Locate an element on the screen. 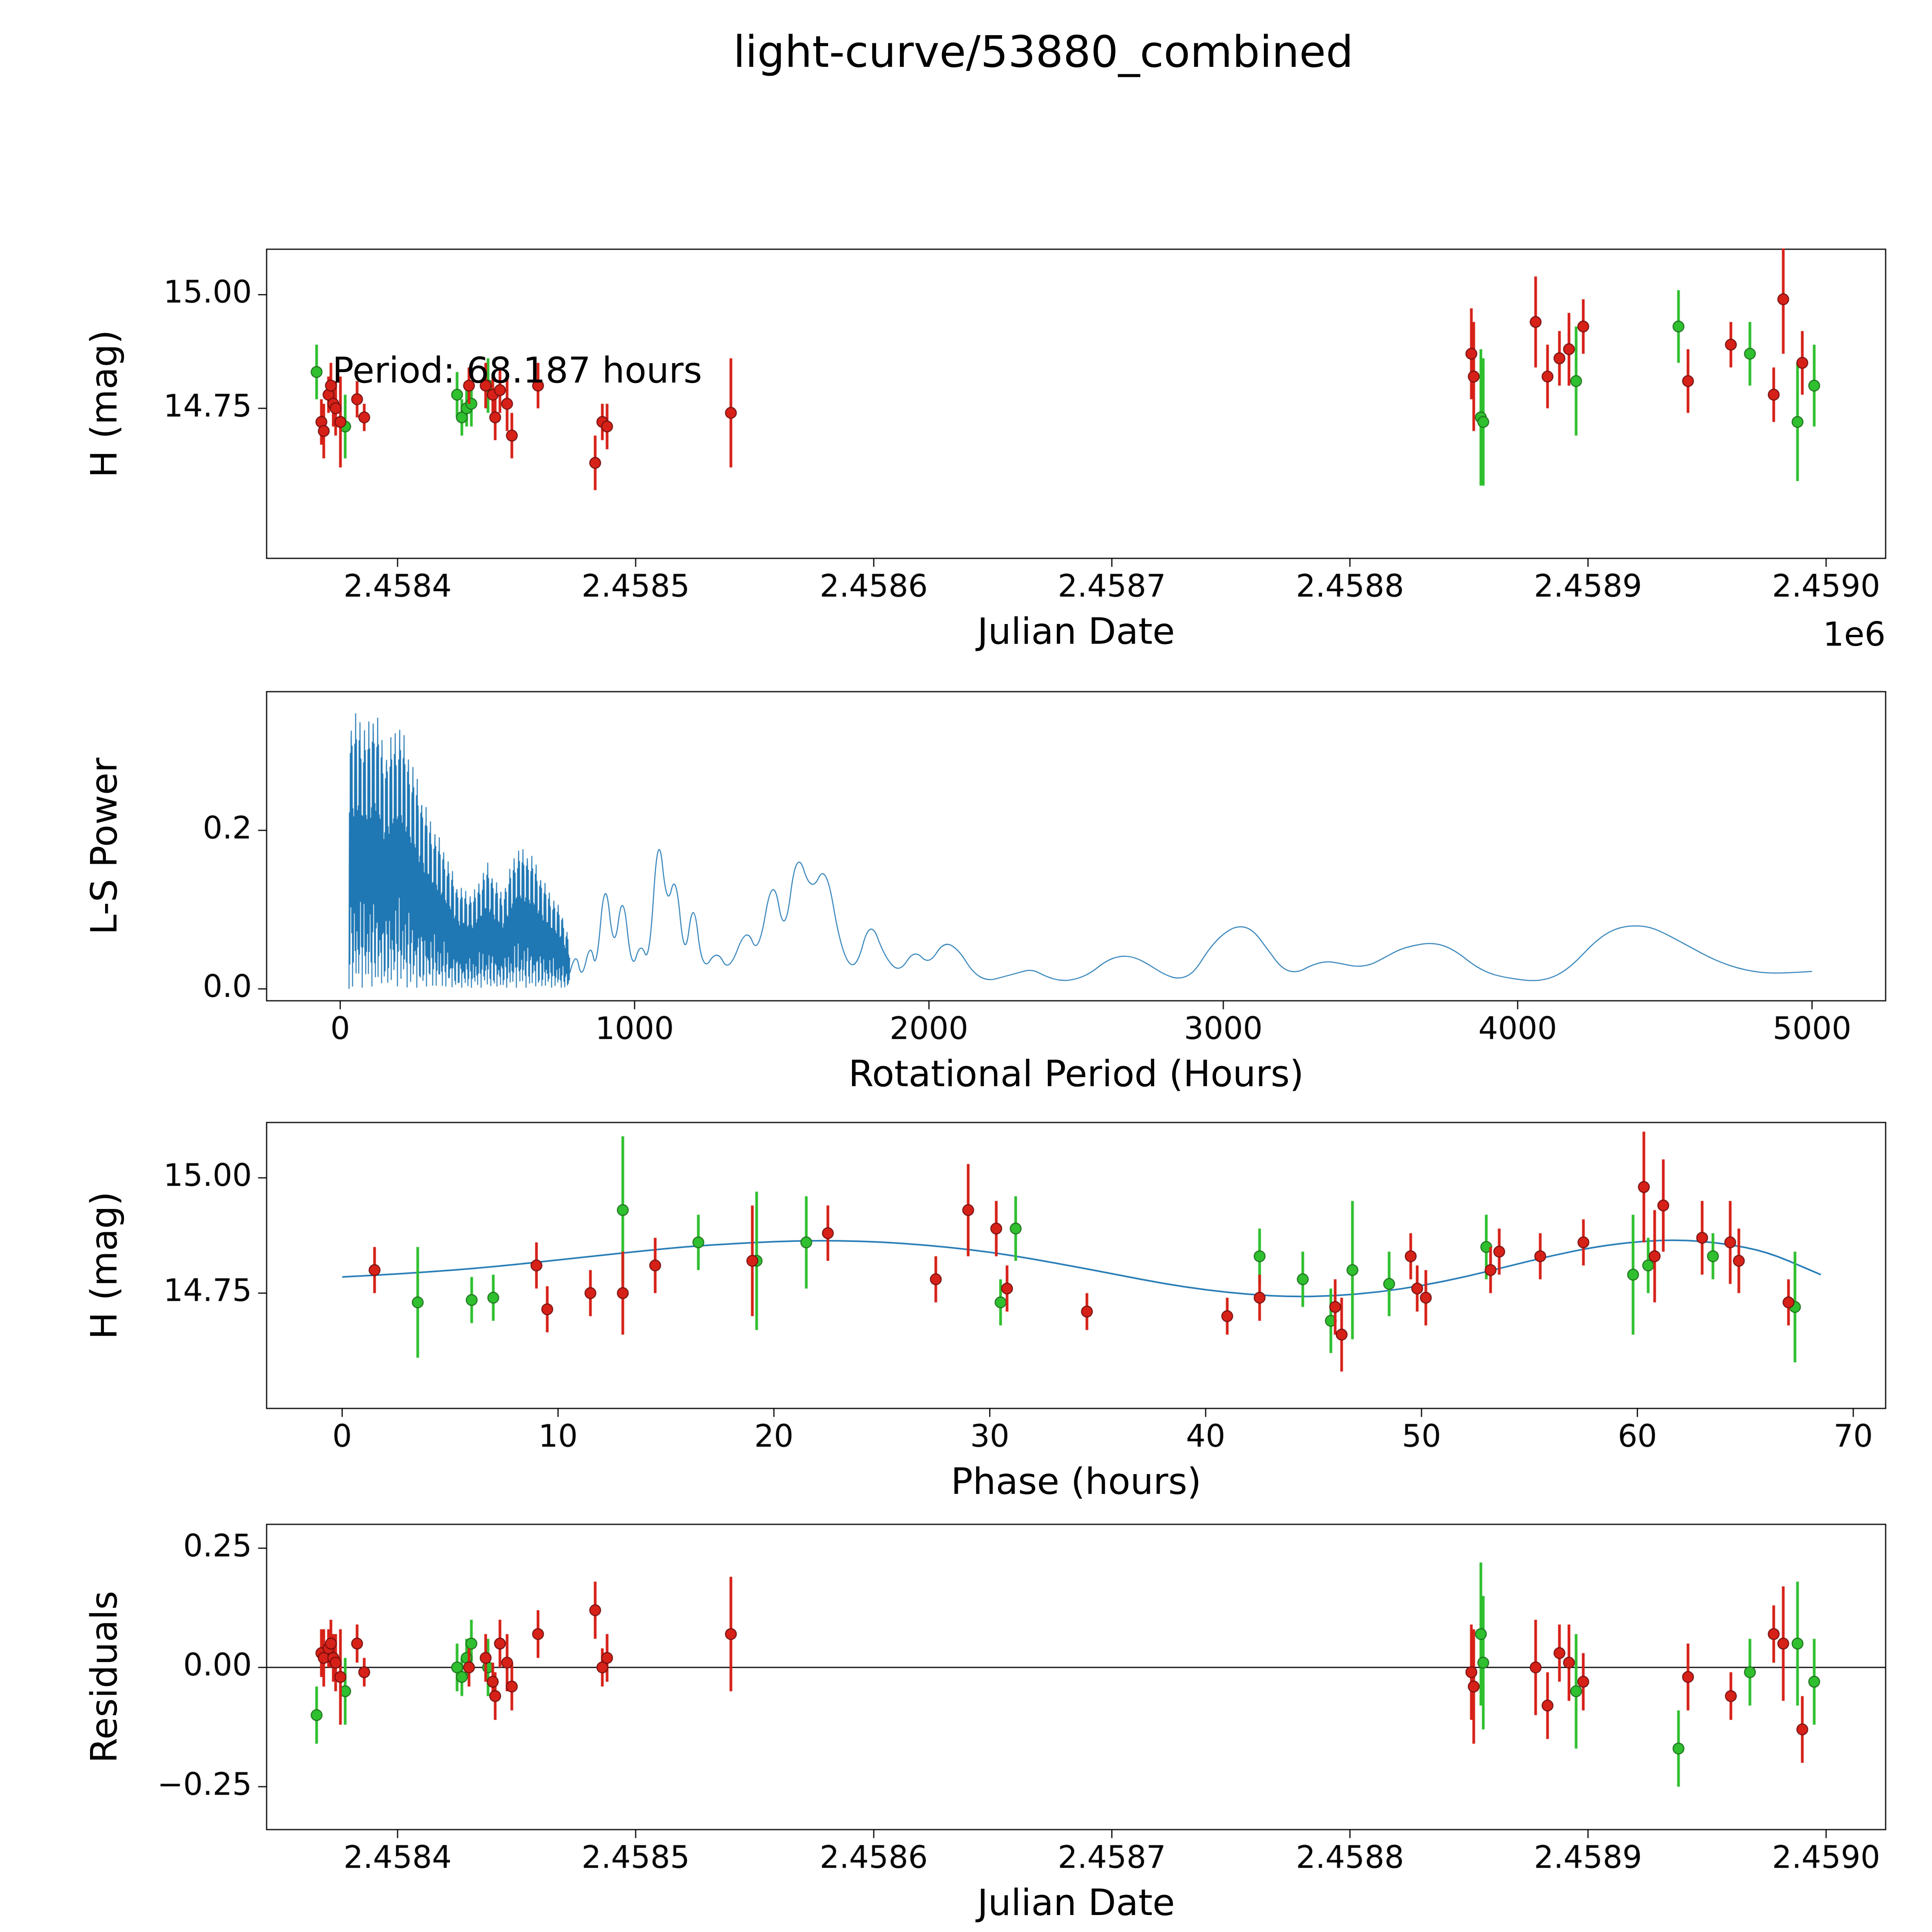 Image resolution: width=1932 pixels, height=1932 pixels. panel4-ylabel: Residuals is located at coordinates (104, 1677).